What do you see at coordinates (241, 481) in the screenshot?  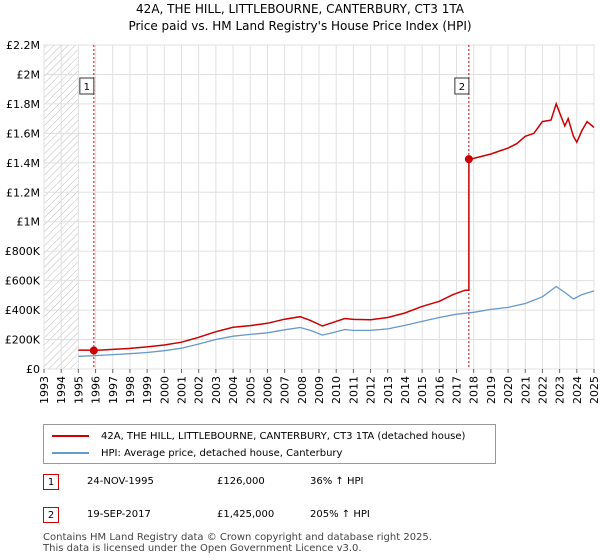 I see `sale-price: £126,000` at bounding box center [241, 481].